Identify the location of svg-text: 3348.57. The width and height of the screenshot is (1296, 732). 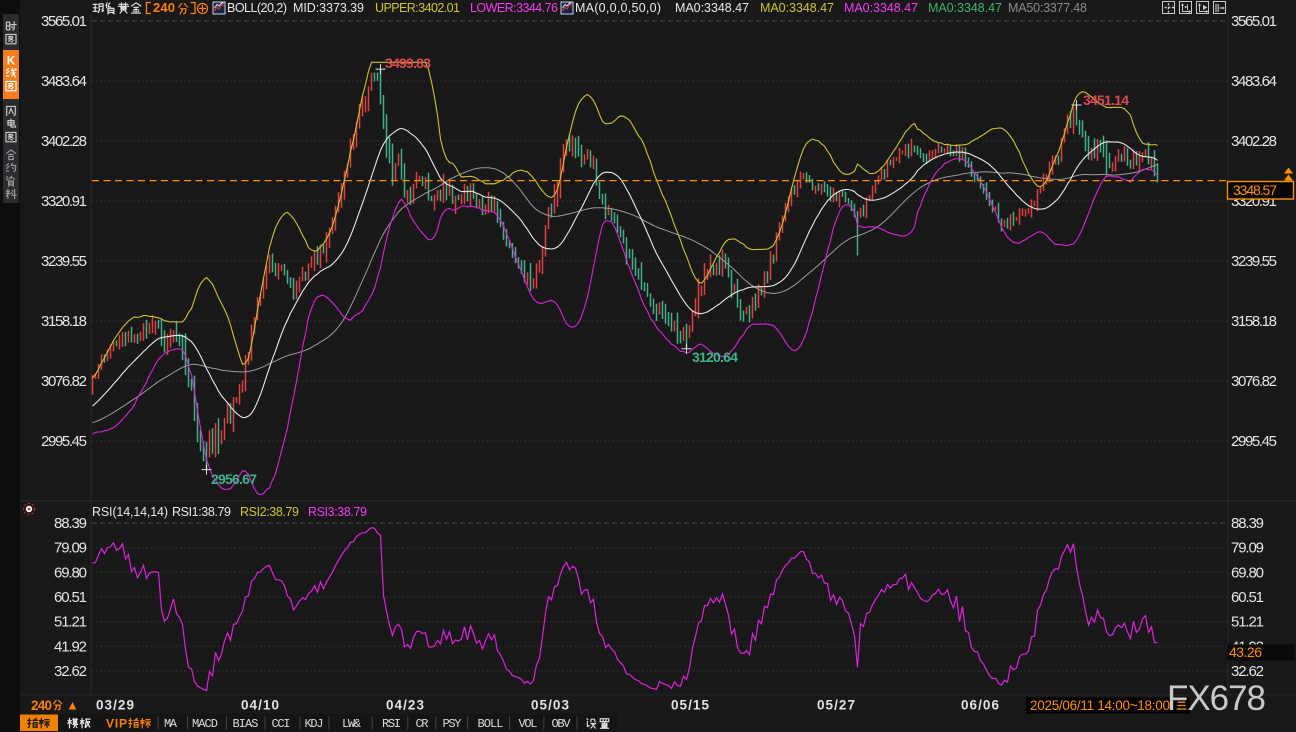
(1255, 190).